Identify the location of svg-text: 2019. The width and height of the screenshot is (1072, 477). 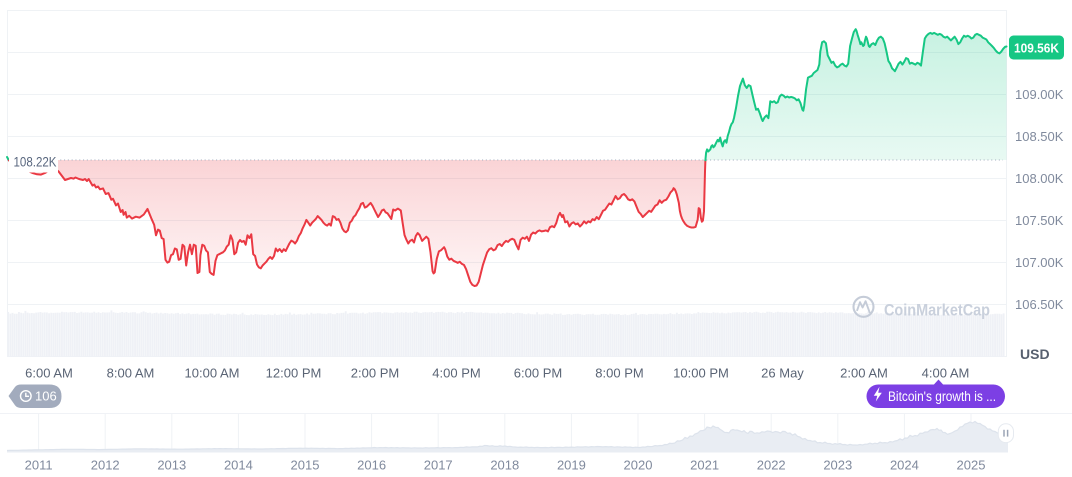
(571, 465).